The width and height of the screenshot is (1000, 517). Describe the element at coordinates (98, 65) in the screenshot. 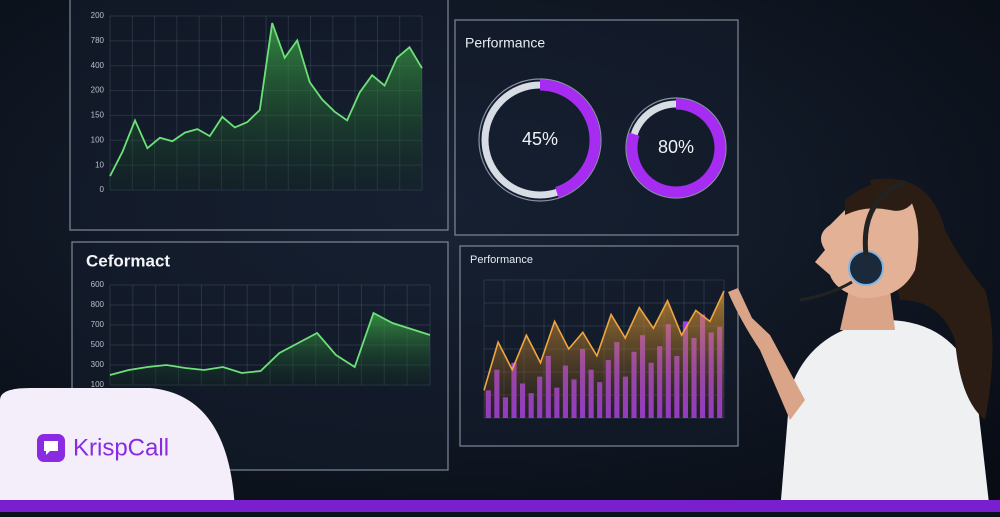

I see `y-tick-label: 400` at that location.